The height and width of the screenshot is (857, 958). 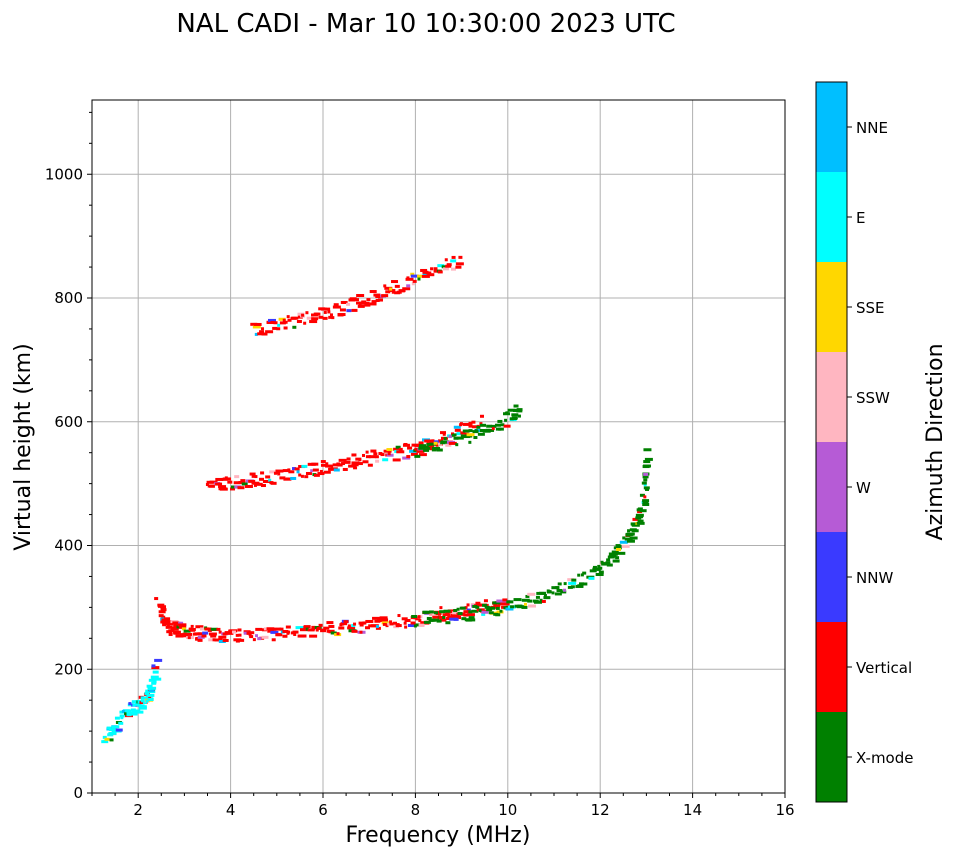 I want to click on y-tick-label: 600, so click(x=68, y=422).